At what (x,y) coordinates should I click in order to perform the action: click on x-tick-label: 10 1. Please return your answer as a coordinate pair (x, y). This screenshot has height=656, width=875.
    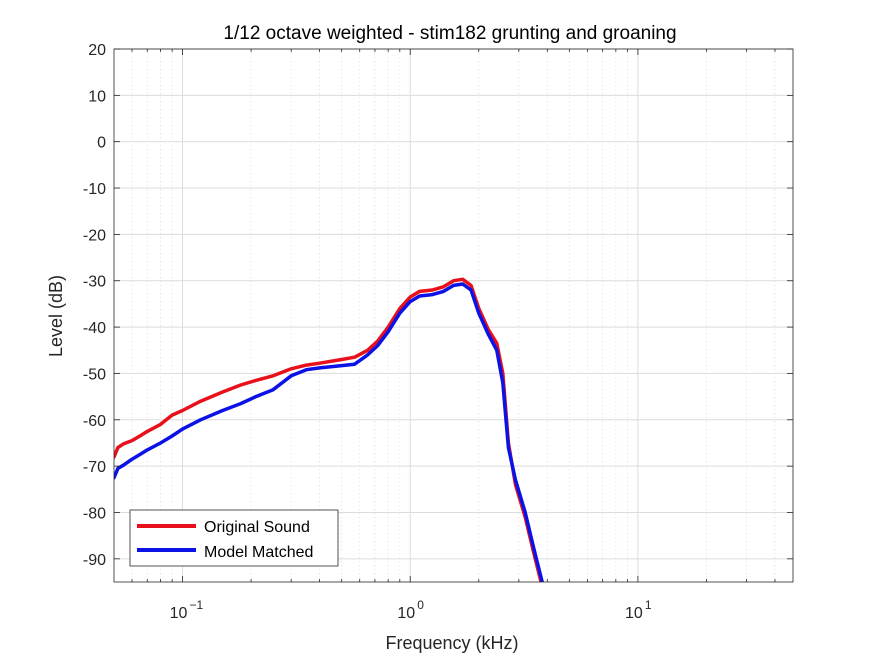
    Looking at the image, I should click on (638, 610).